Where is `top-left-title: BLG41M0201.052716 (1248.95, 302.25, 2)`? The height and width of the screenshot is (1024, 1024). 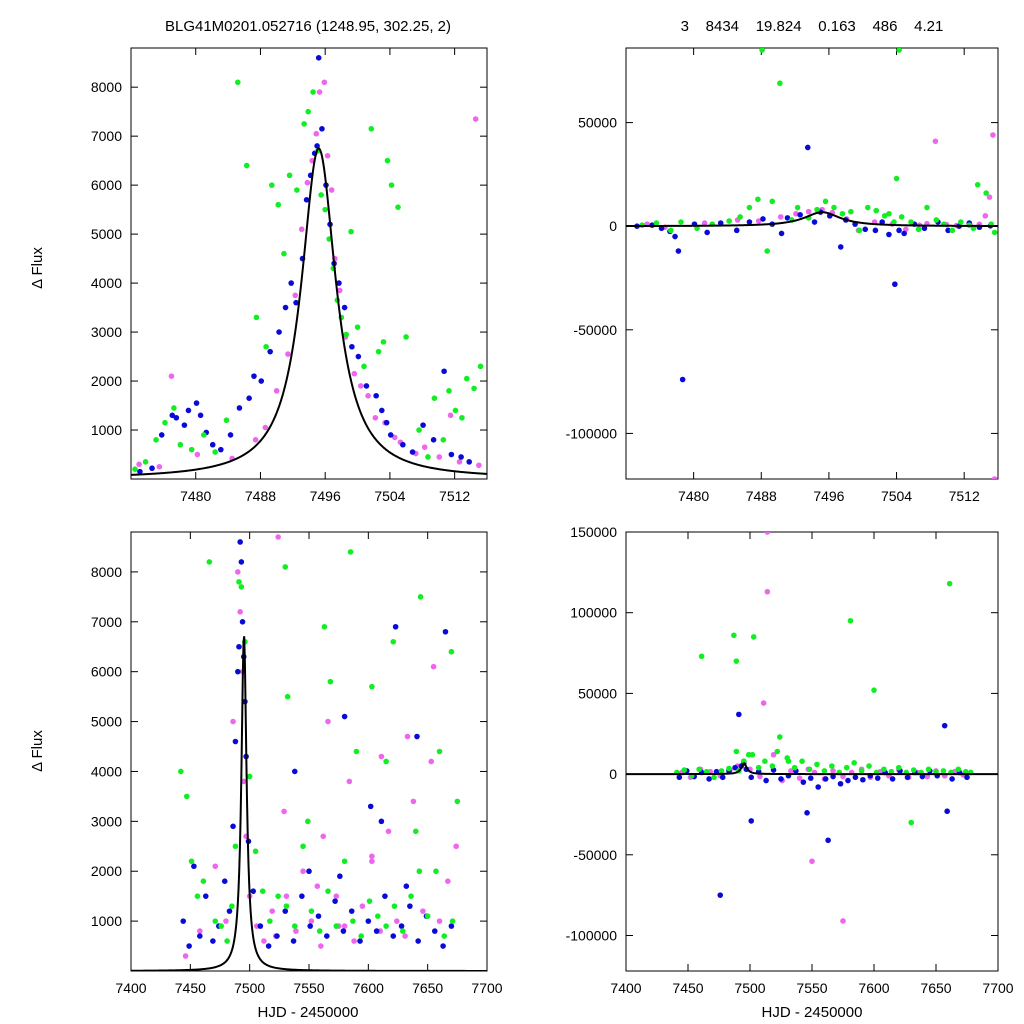
top-left-title: BLG41M0201.052716 (1248.95, 302.25, 2) is located at coordinates (308, 26).